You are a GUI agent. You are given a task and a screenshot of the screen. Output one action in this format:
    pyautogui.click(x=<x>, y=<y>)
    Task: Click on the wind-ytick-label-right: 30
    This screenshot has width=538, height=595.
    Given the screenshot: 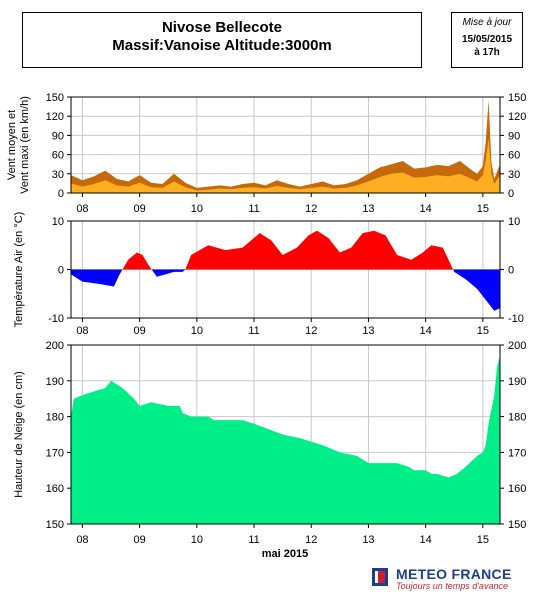 What is the action you would take?
    pyautogui.click(x=514, y=175)
    